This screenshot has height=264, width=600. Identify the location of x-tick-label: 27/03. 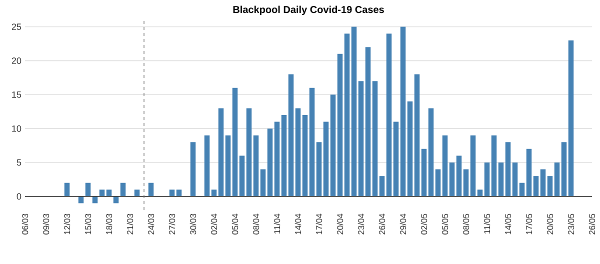
(172, 224).